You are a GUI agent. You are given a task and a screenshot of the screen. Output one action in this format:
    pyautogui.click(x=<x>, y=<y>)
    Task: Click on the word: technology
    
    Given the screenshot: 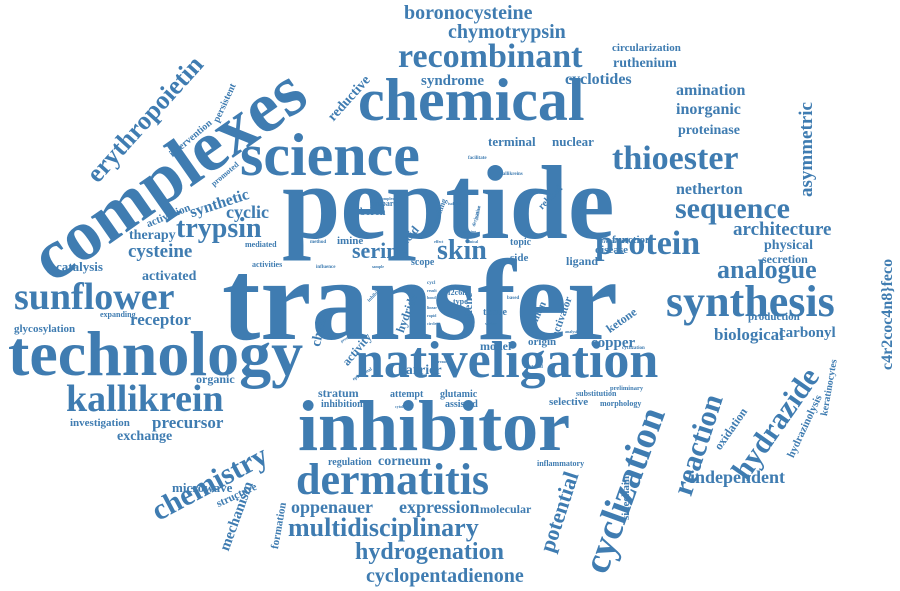 What is the action you would take?
    pyautogui.click(x=156, y=353)
    